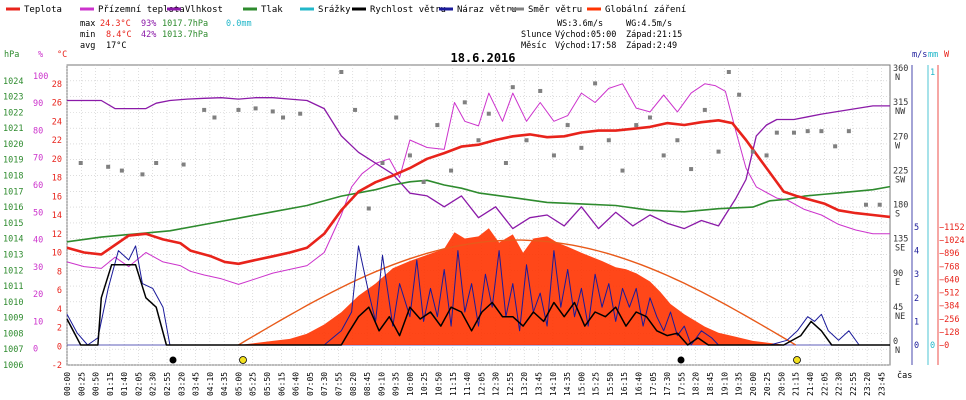  I want to click on time-tick-label: 01:40, so click(124, 384).